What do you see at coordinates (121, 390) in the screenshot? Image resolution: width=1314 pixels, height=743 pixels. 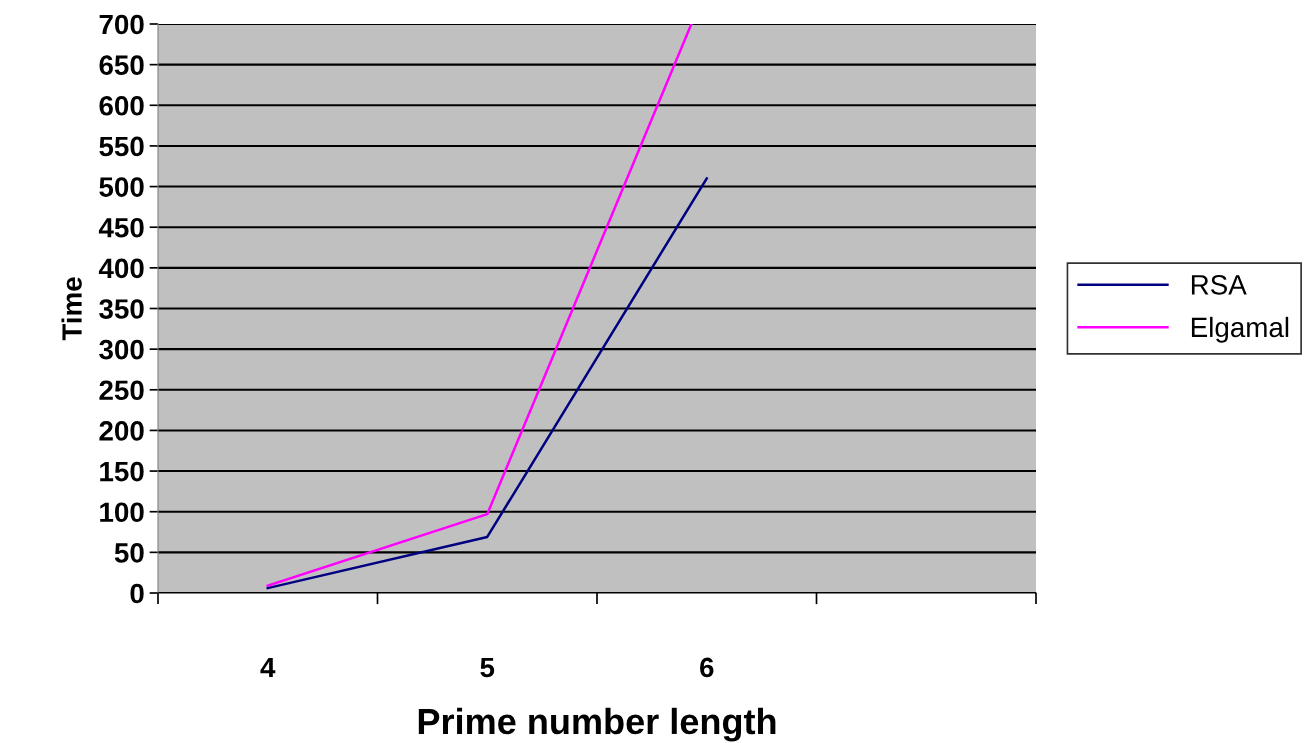 I see `y-tick-label: 250` at bounding box center [121, 390].